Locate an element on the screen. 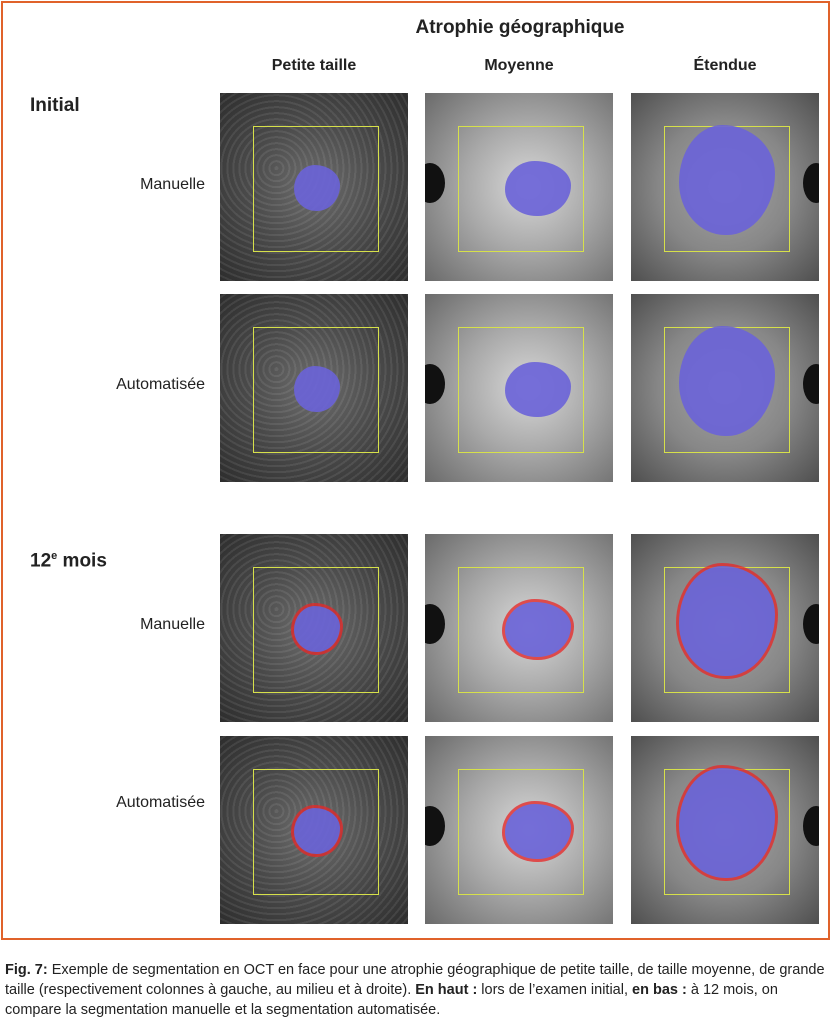 The image size is (833, 1024). row-label-manual-initial: Manuelle is located at coordinates (172, 184).